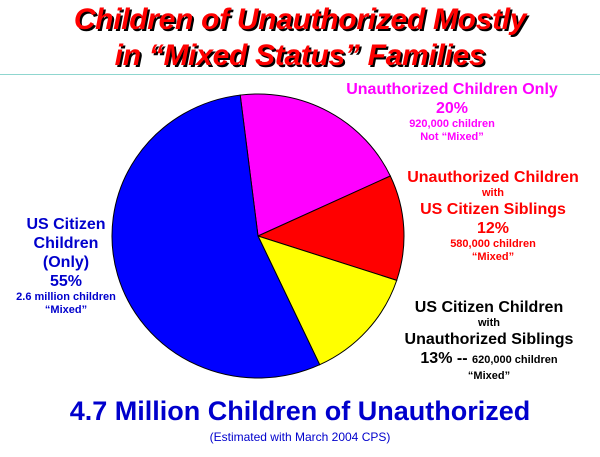 Image resolution: width=600 pixels, height=457 pixels. Describe the element at coordinates (444, 358) in the screenshot. I see `label-us-sib-percent: 13% --` at that location.